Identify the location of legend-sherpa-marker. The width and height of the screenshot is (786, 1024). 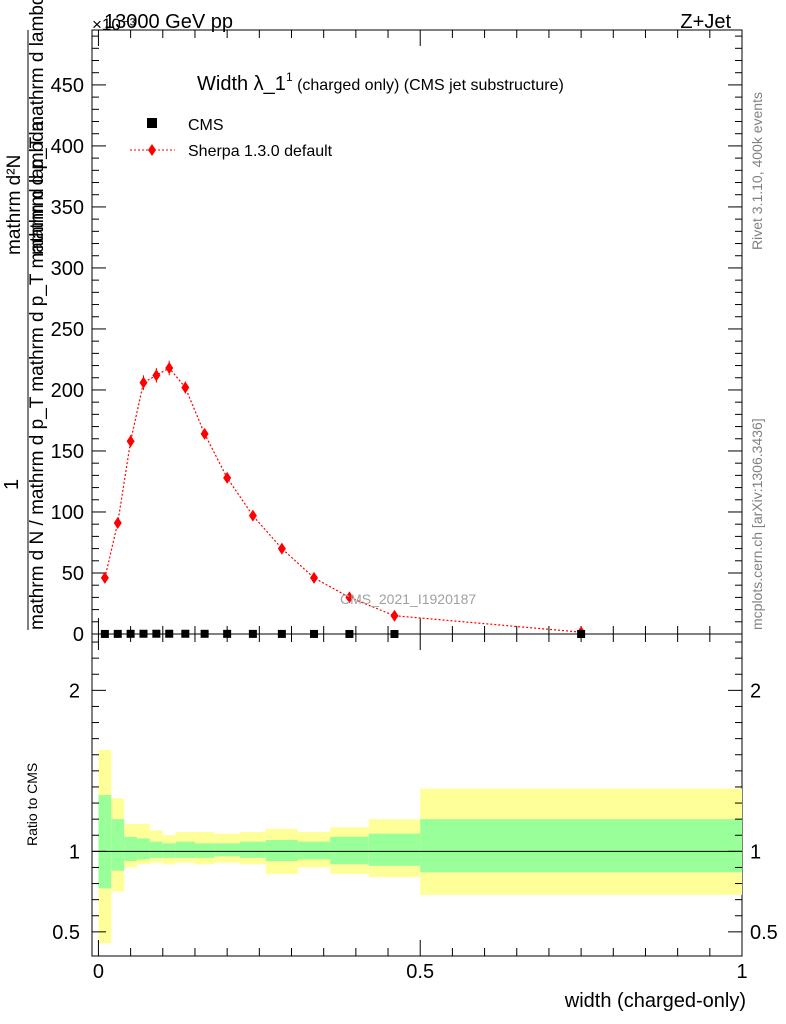
(152, 150).